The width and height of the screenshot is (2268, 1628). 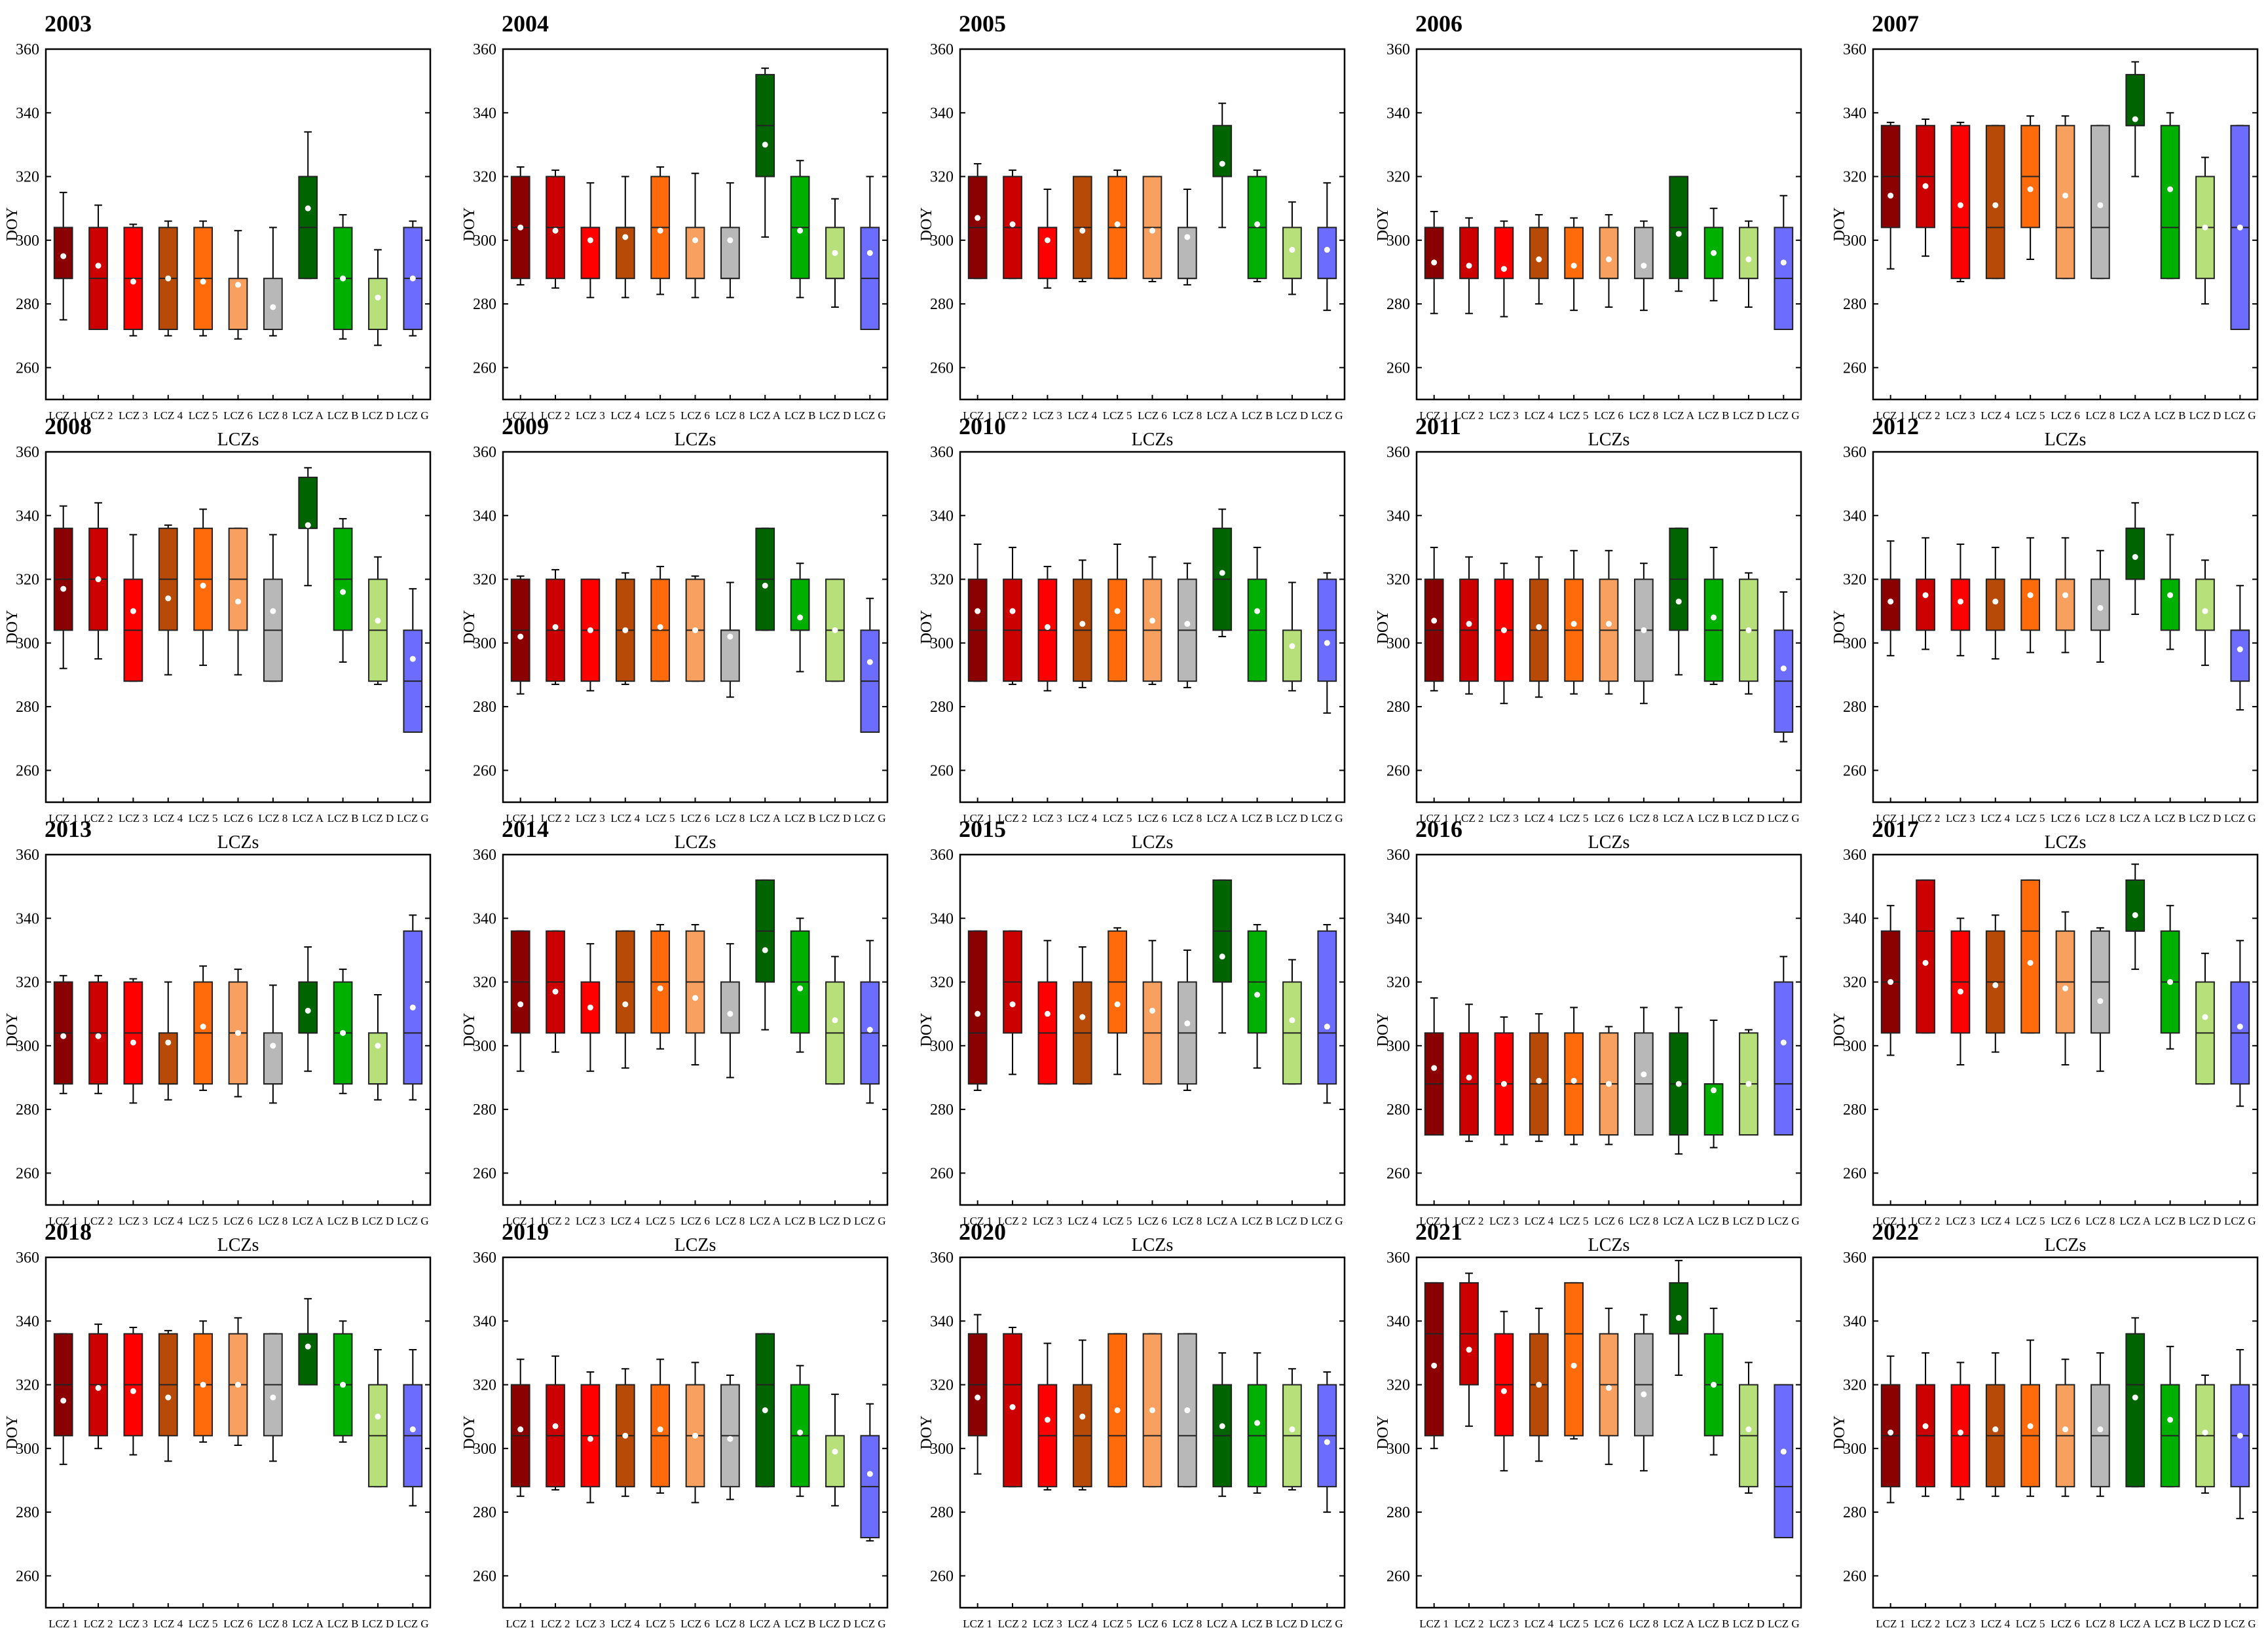 What do you see at coordinates (2170, 1623) in the screenshot?
I see `x-tick-label: LCZ B` at bounding box center [2170, 1623].